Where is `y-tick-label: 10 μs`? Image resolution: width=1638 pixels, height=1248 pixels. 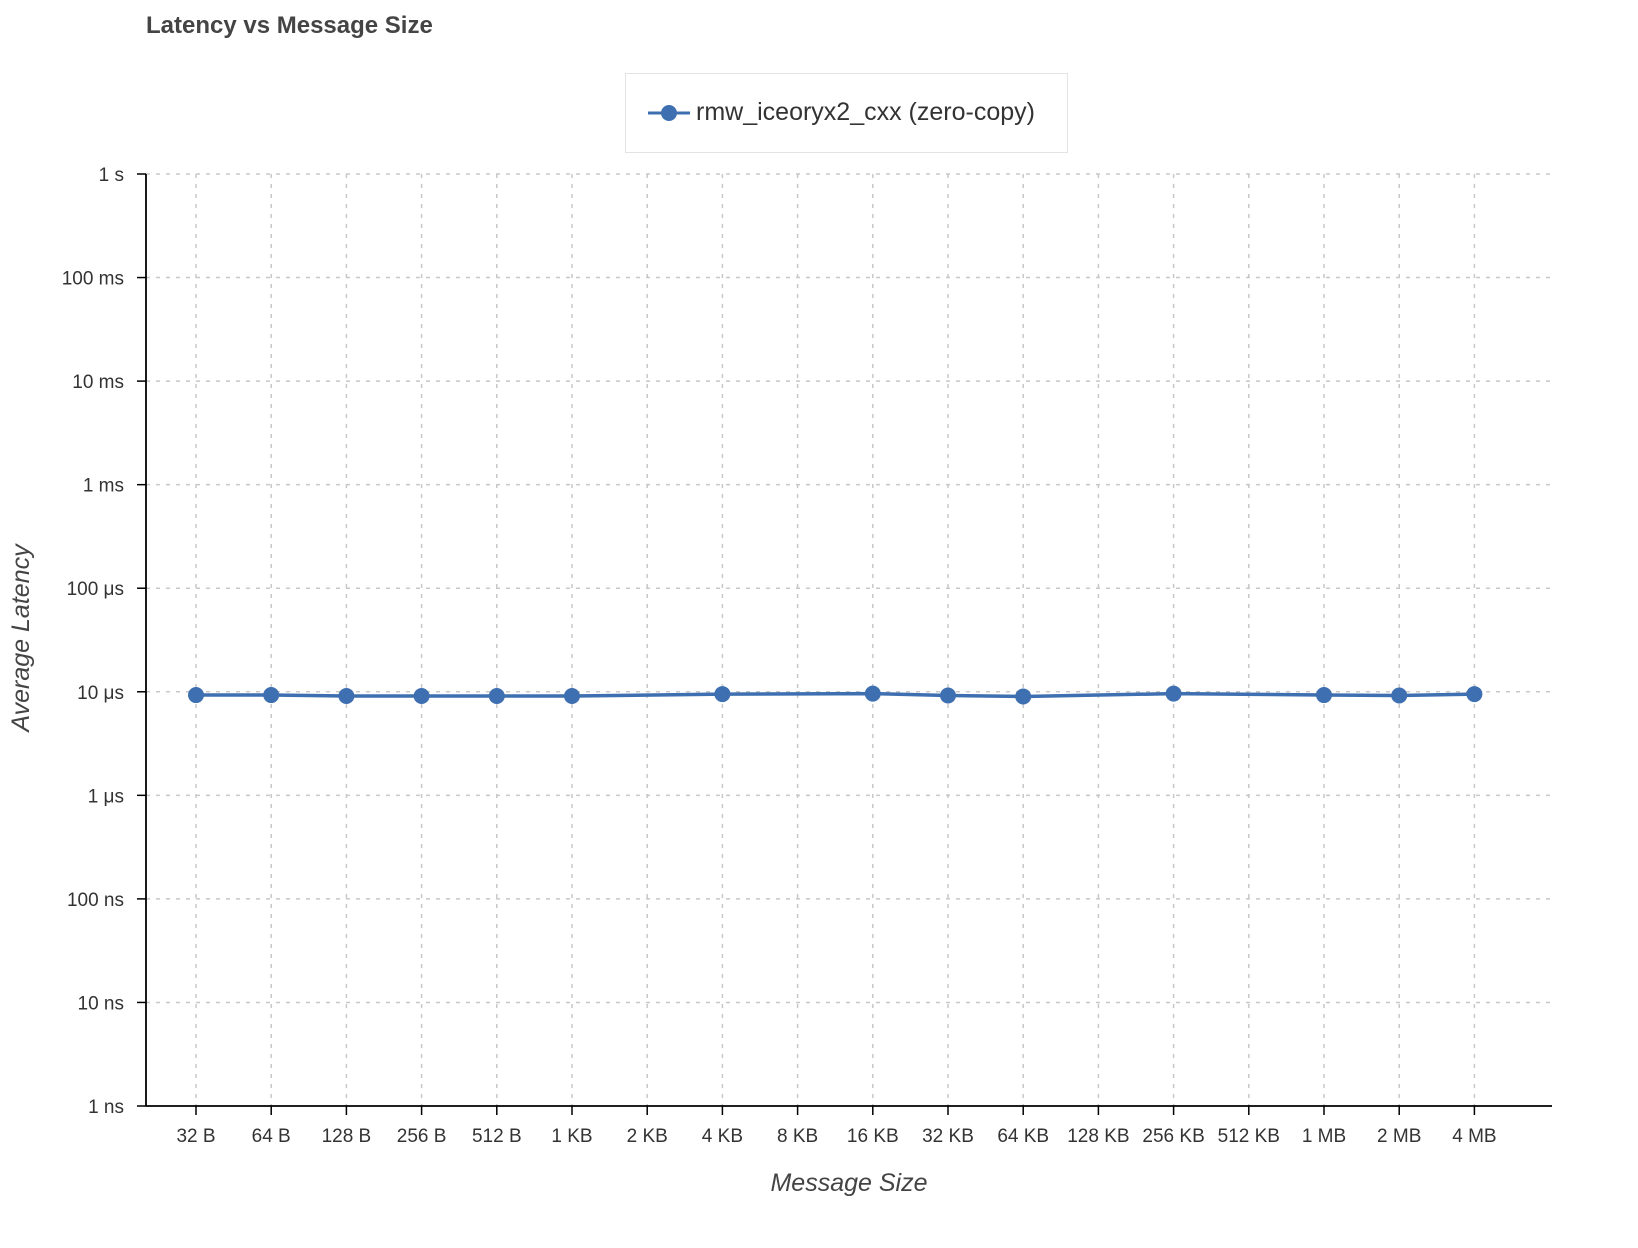
y-tick-label: 10 μs is located at coordinates (100, 693).